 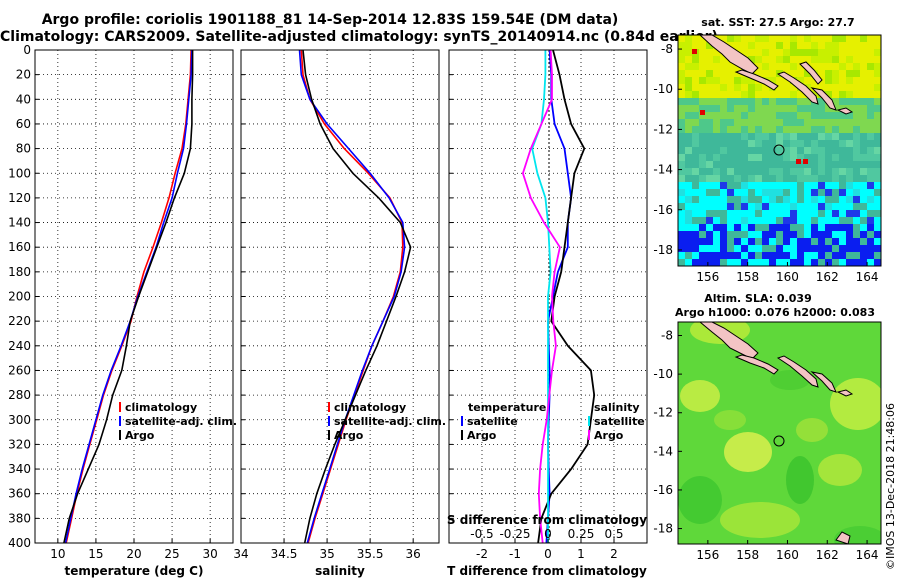 What do you see at coordinates (663, 490) in the screenshot?
I see `map-y-tick-label: -16` at bounding box center [663, 490].